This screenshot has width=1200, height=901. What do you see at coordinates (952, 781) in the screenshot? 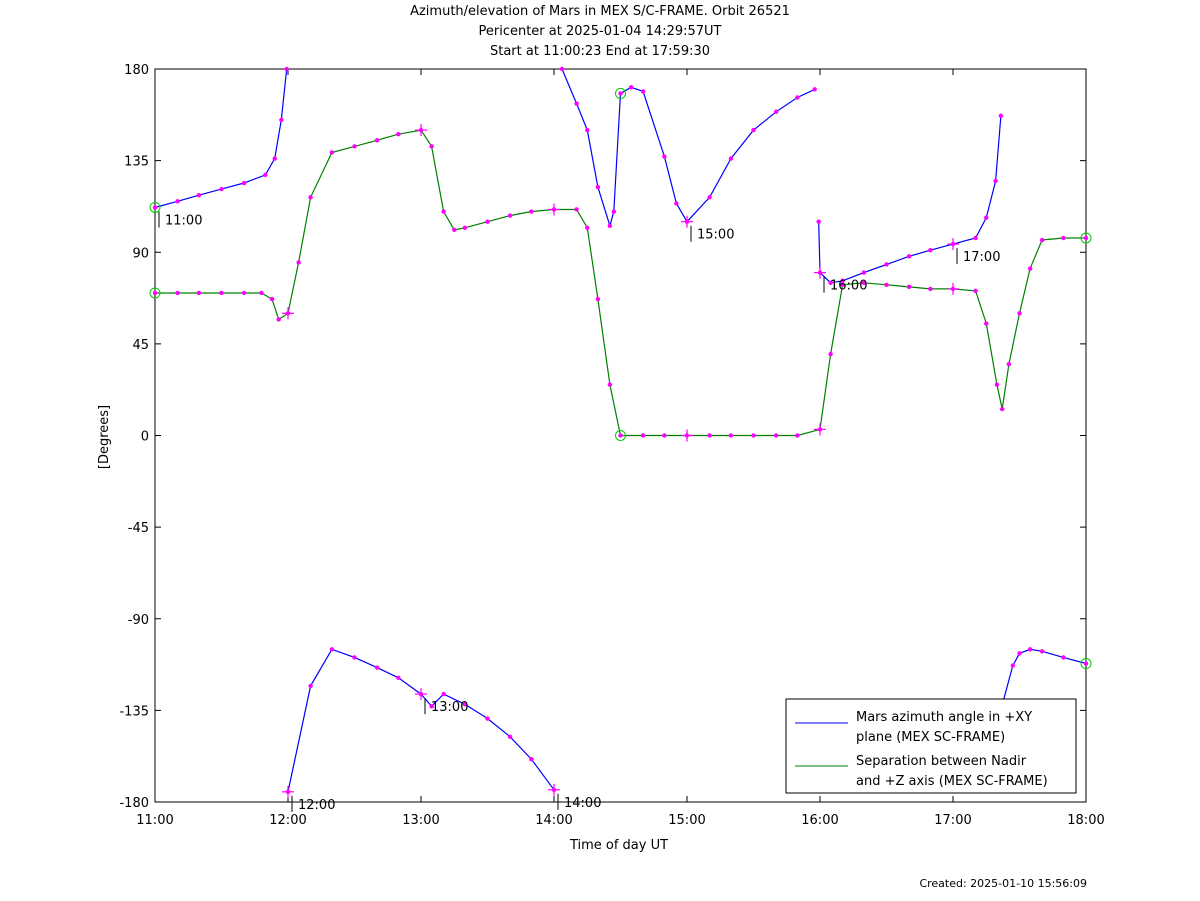
I see `legend-label-separation-line2: and +Z axis (MEX SC-FRAME)` at bounding box center [952, 781].